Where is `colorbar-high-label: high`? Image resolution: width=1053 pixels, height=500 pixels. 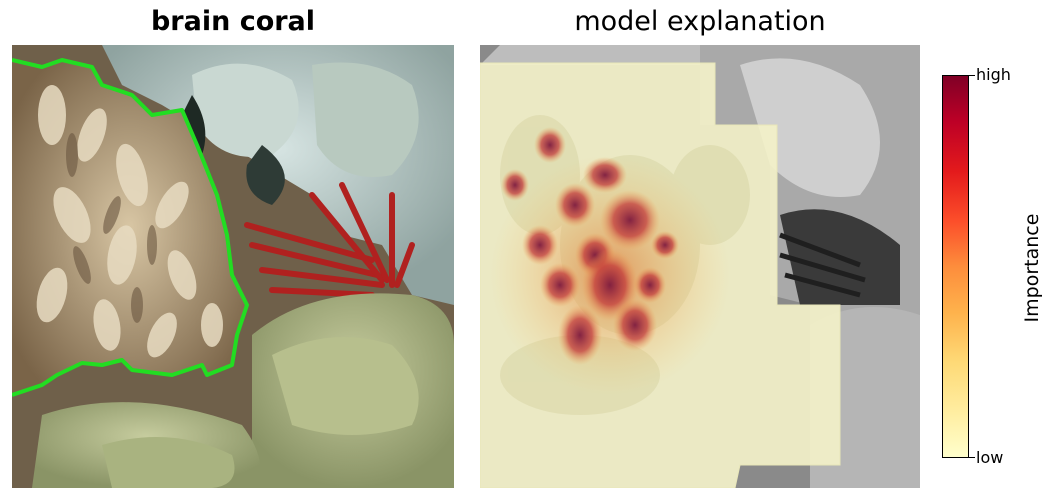
colorbar-high-label: high is located at coordinates (993, 74).